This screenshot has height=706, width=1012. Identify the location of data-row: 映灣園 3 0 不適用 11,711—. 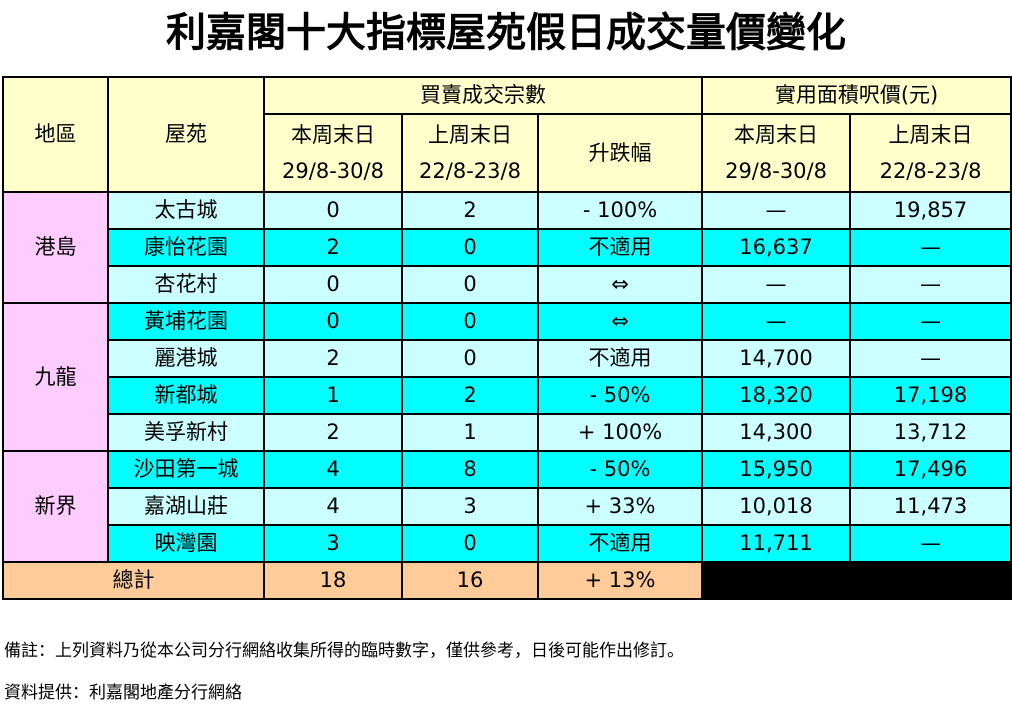
(507, 543).